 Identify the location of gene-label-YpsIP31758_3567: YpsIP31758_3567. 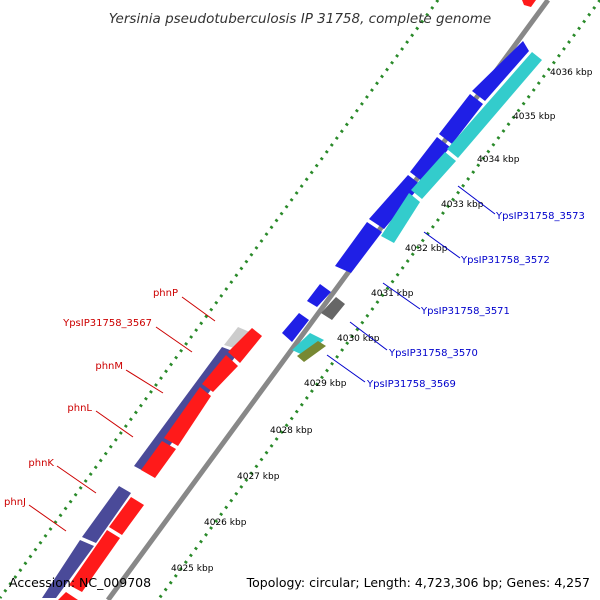
(107, 323).